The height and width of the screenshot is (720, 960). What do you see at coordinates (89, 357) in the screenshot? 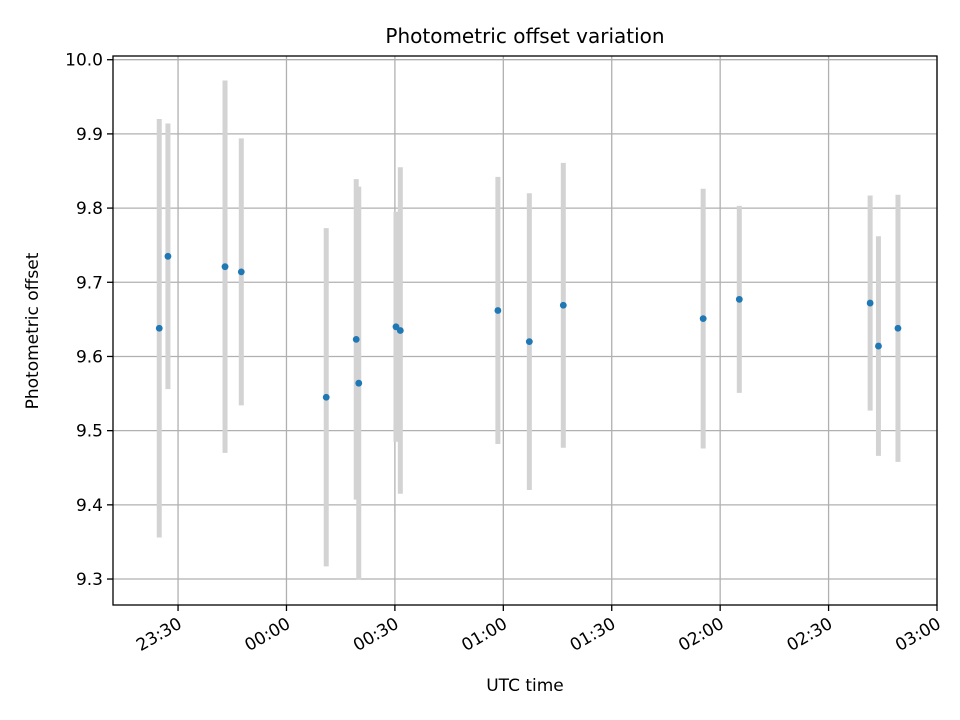
I see `y-tick-label: 9.6` at bounding box center [89, 357].